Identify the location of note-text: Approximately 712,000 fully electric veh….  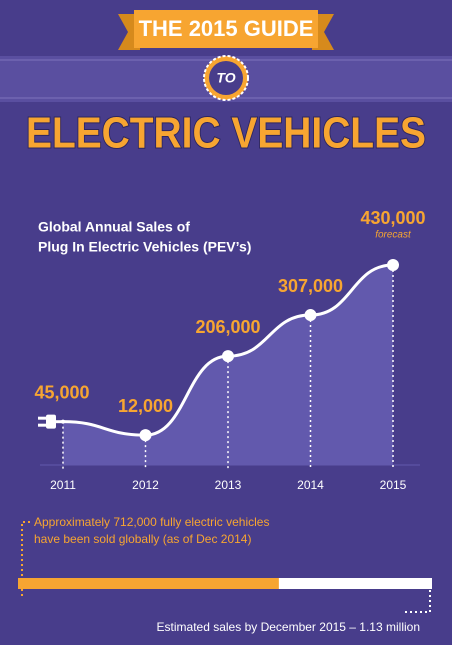
(151, 522).